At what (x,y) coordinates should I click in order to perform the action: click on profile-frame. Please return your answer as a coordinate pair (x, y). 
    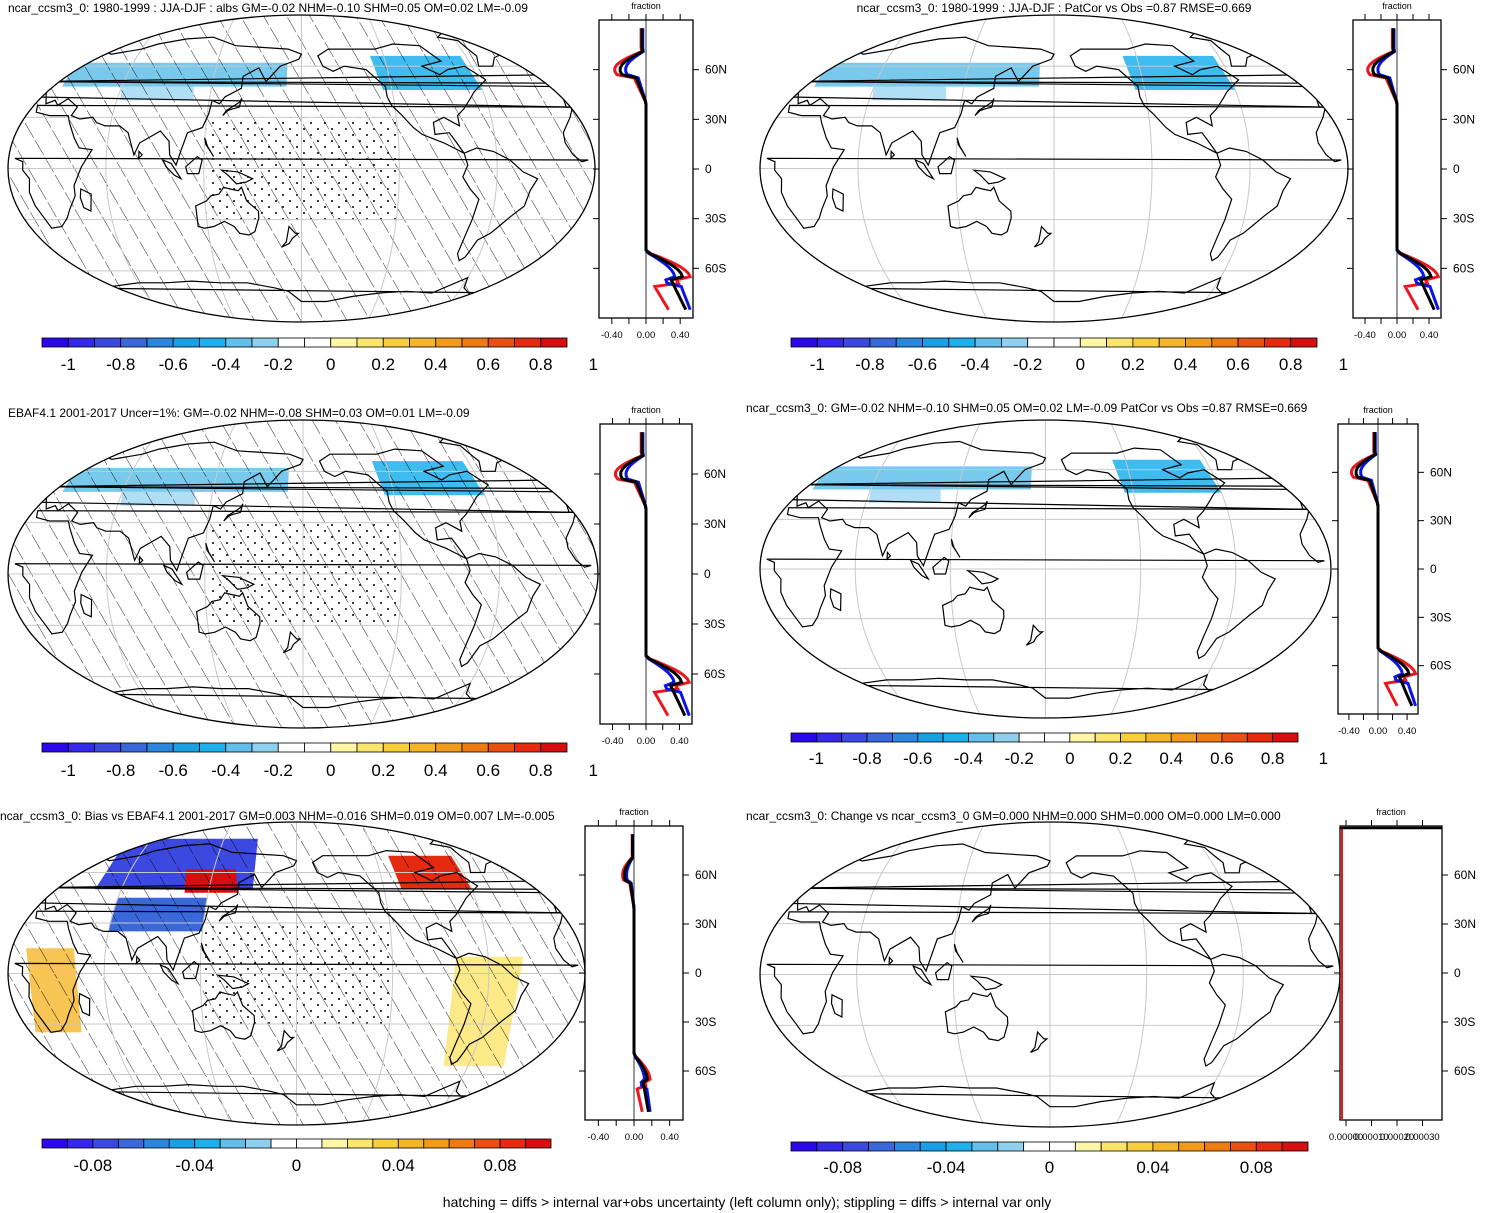
    Looking at the image, I should click on (1391, 973).